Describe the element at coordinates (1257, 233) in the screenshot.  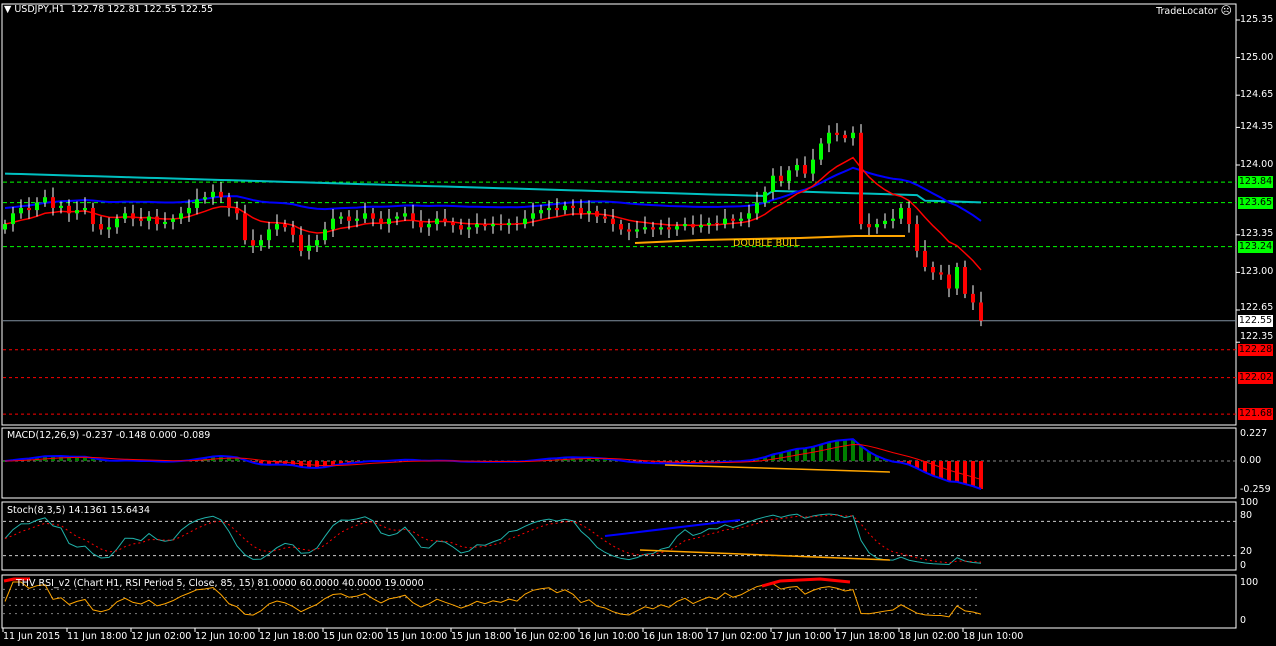
I see `y-tick-label: 123.35` at that location.